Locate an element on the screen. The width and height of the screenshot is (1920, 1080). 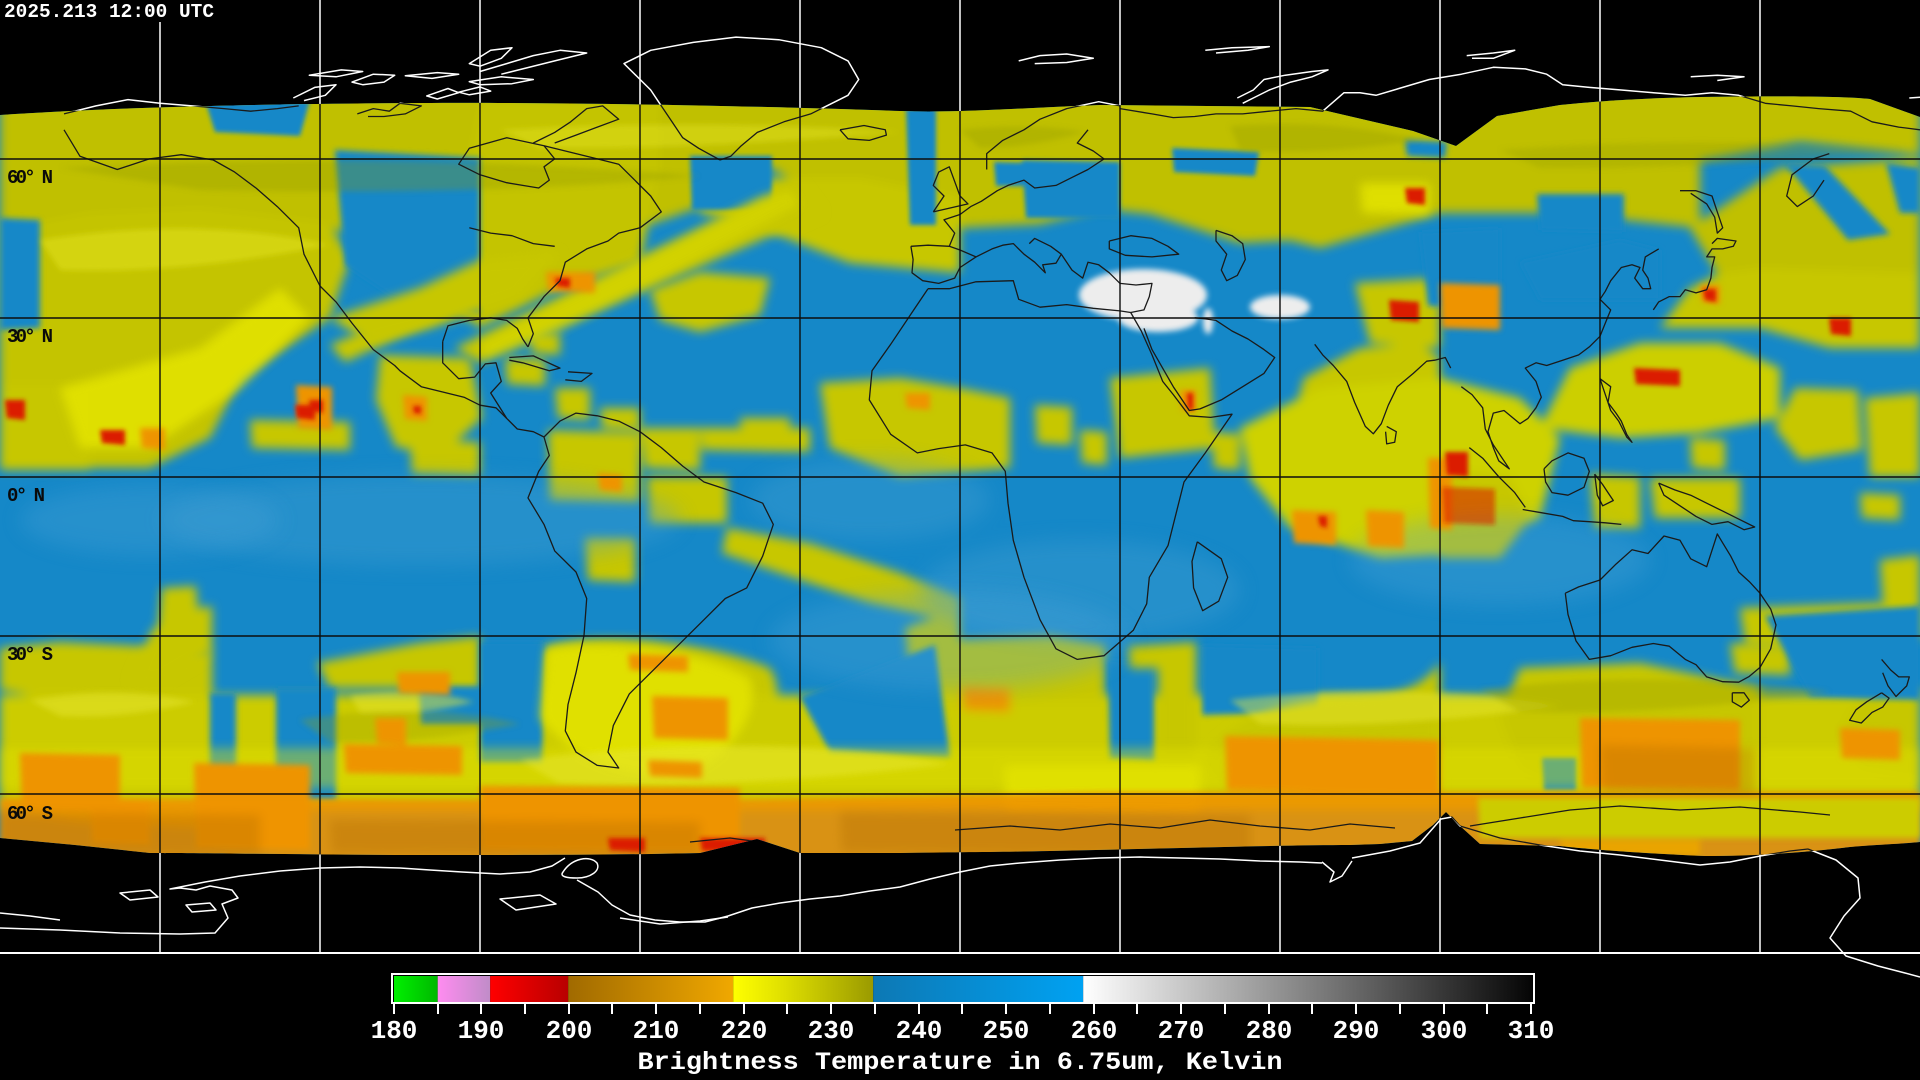
svg-text: 240 is located at coordinates (919, 1031).